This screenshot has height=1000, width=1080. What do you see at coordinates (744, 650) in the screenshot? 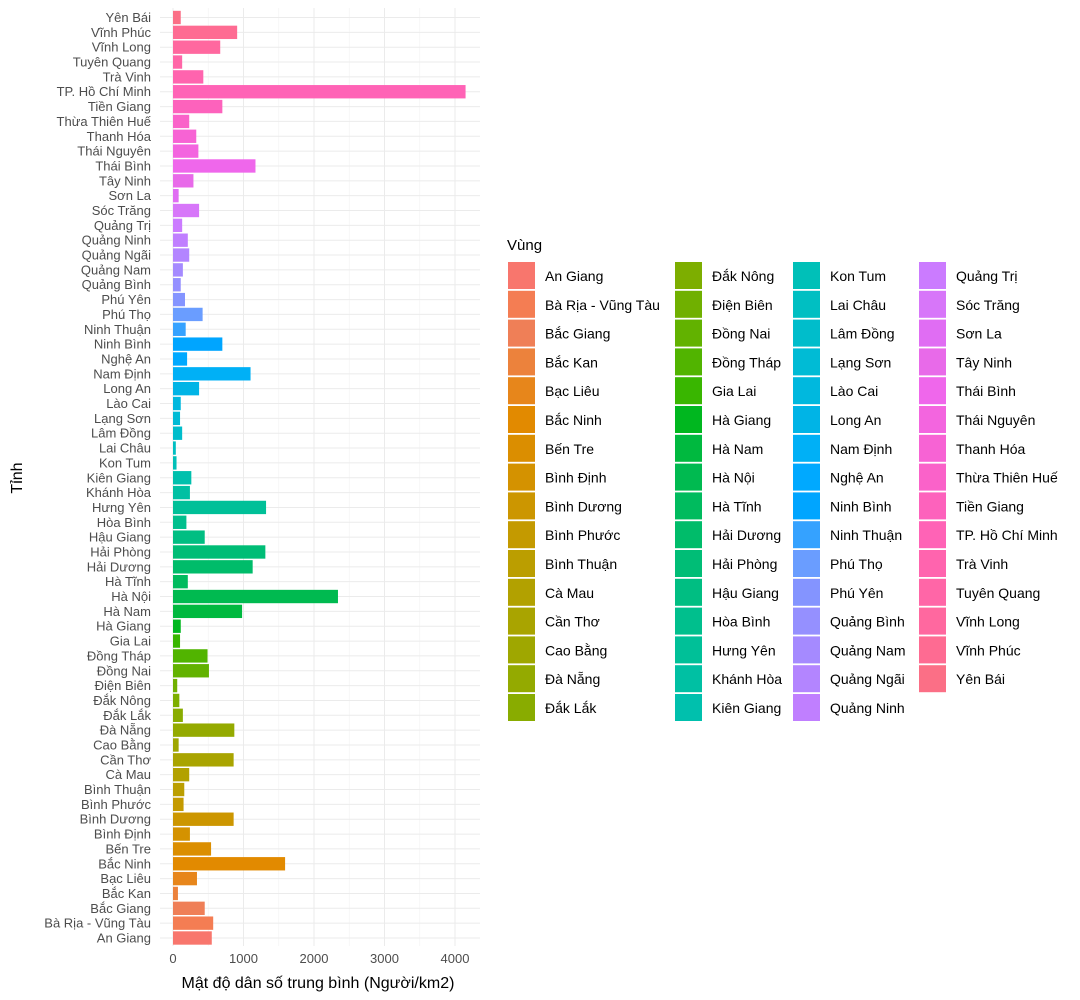
I see `legend-label: Hưng Yên` at bounding box center [744, 650].